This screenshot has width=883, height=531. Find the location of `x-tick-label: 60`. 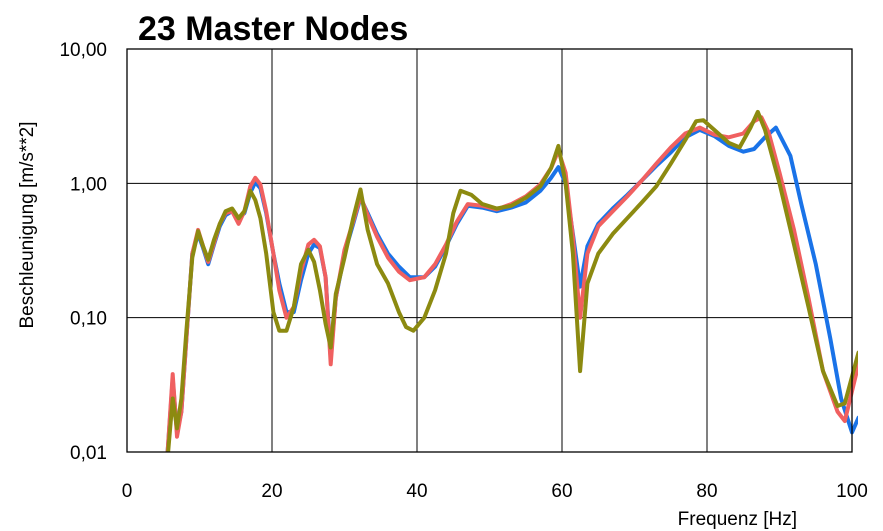

x-tick-label: 60 is located at coordinates (561, 491).